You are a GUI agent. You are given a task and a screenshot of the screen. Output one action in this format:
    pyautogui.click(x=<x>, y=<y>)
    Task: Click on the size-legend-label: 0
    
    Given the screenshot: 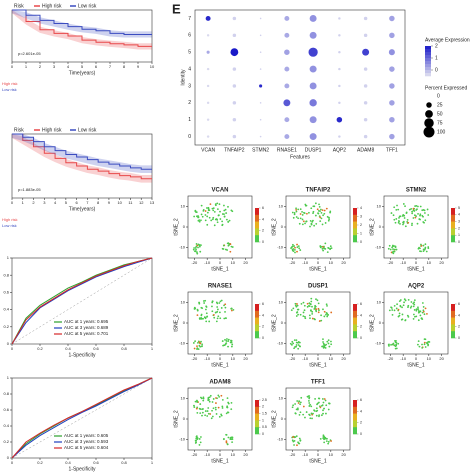 What is the action you would take?
    pyautogui.click(x=438, y=96)
    